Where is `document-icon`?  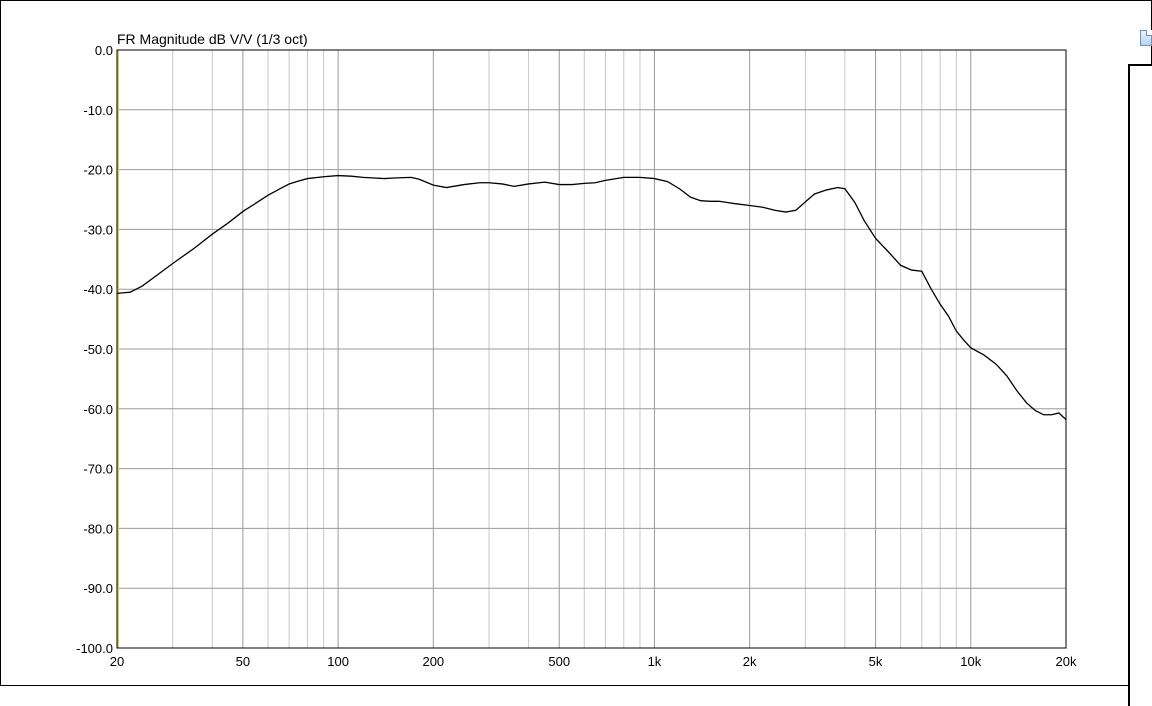
document-icon is located at coordinates (1146, 38).